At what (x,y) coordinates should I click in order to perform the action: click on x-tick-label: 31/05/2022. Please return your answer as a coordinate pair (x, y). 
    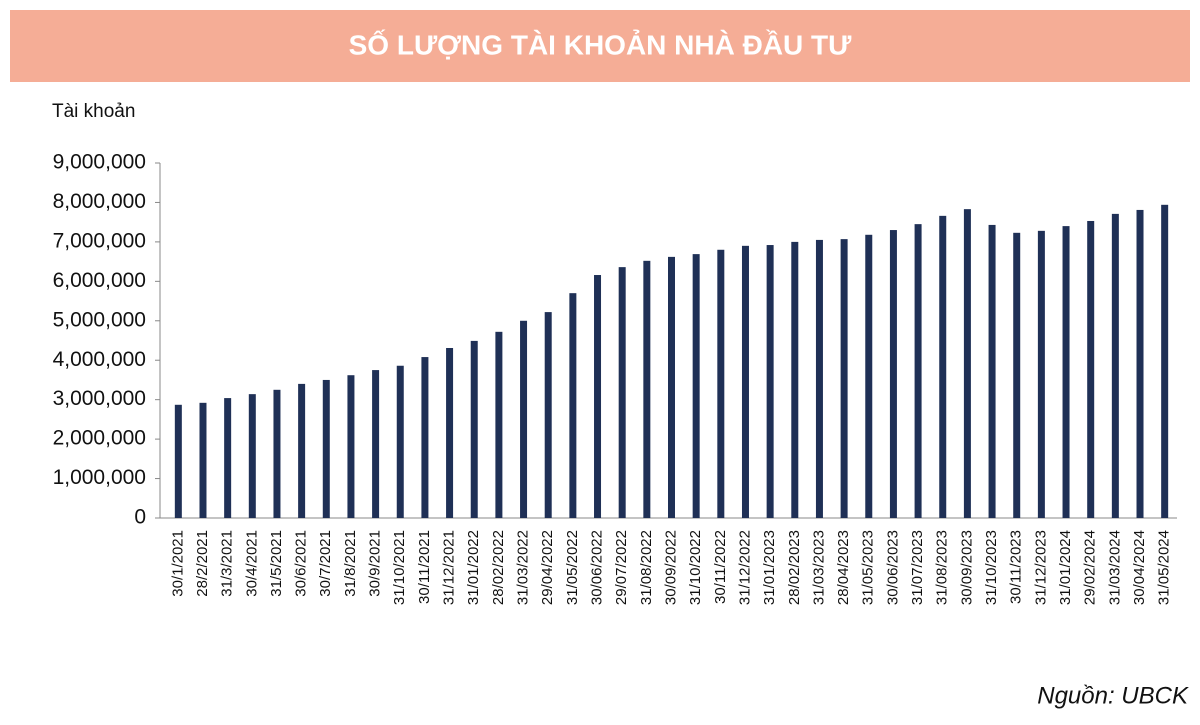
    Looking at the image, I should click on (572, 567).